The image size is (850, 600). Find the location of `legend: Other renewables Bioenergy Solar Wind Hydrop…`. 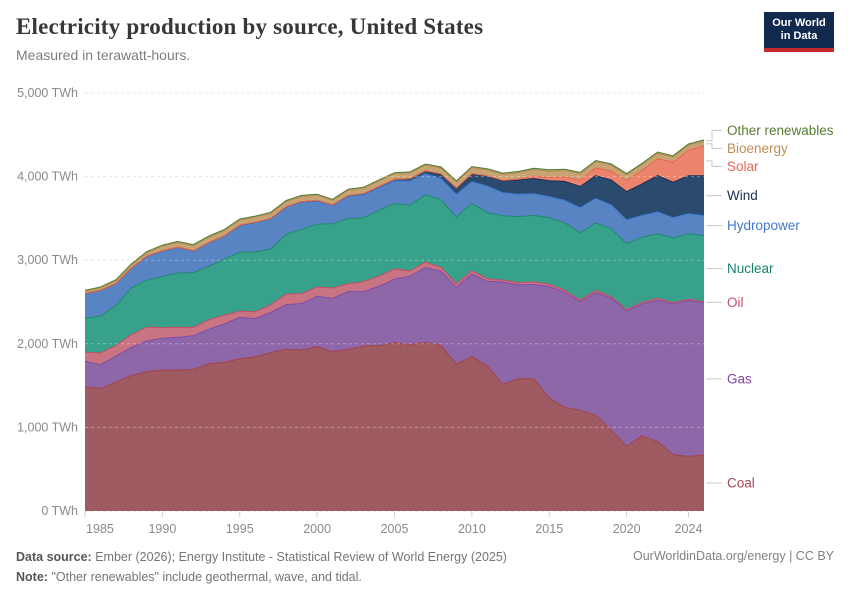

legend: Other renewables Bioenergy Solar Wind Hydrop… is located at coordinates (770, 306).